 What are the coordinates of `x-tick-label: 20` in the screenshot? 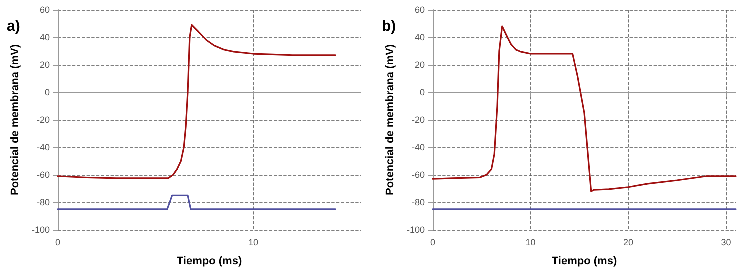 It's located at (628, 243).